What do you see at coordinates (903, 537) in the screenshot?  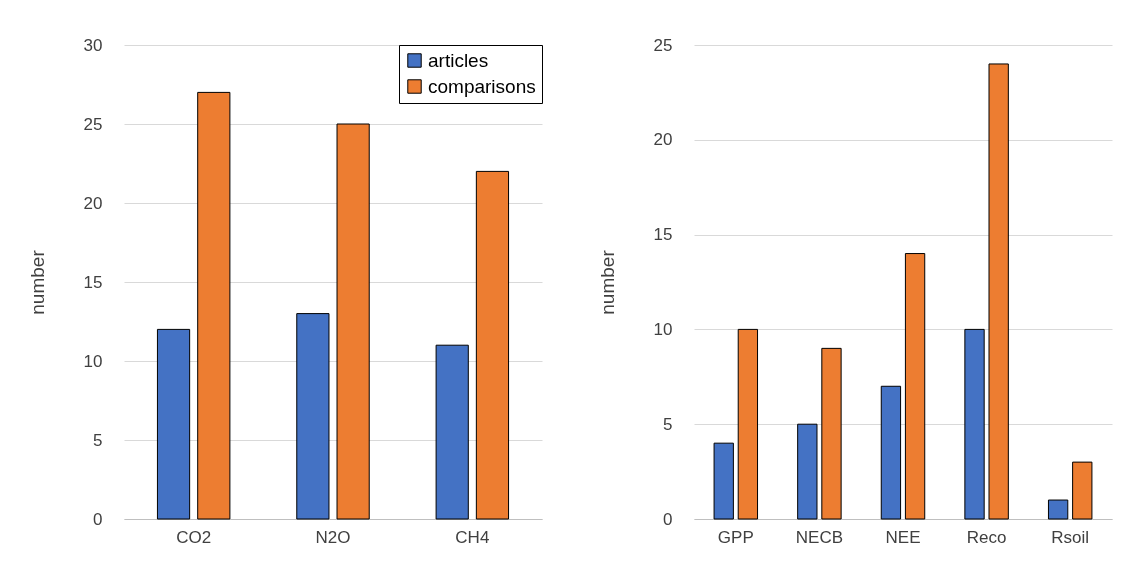 I see `x-tick-label: NEE` at bounding box center [903, 537].